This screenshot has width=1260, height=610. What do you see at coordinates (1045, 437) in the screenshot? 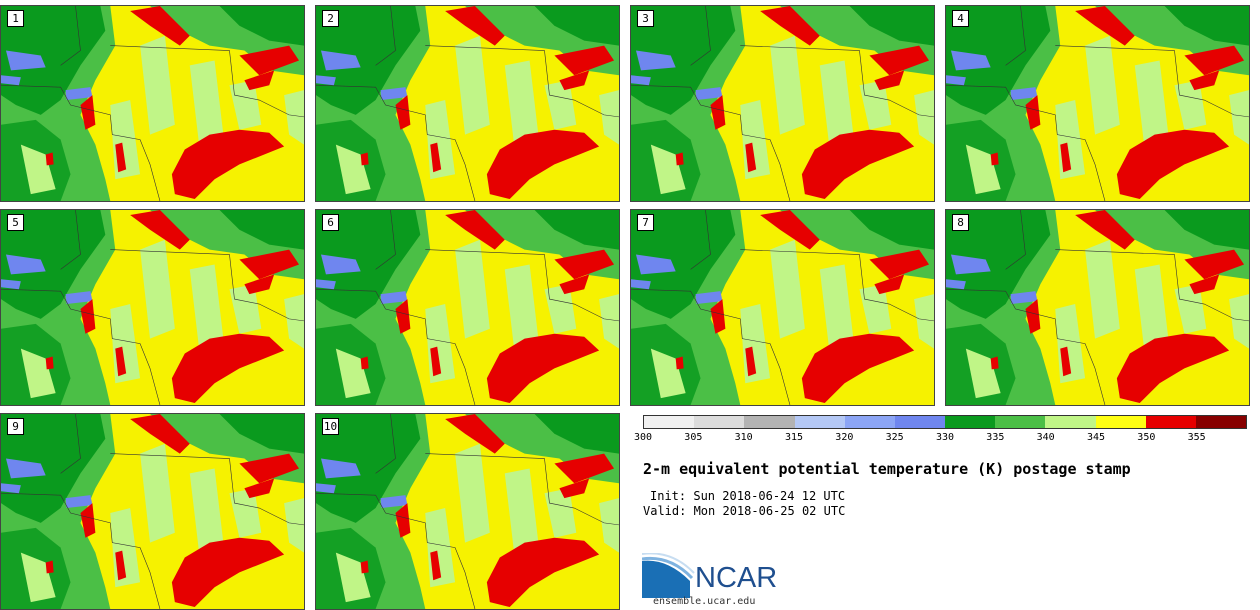
I see `colorbar-tick-label: 340` at bounding box center [1045, 437].